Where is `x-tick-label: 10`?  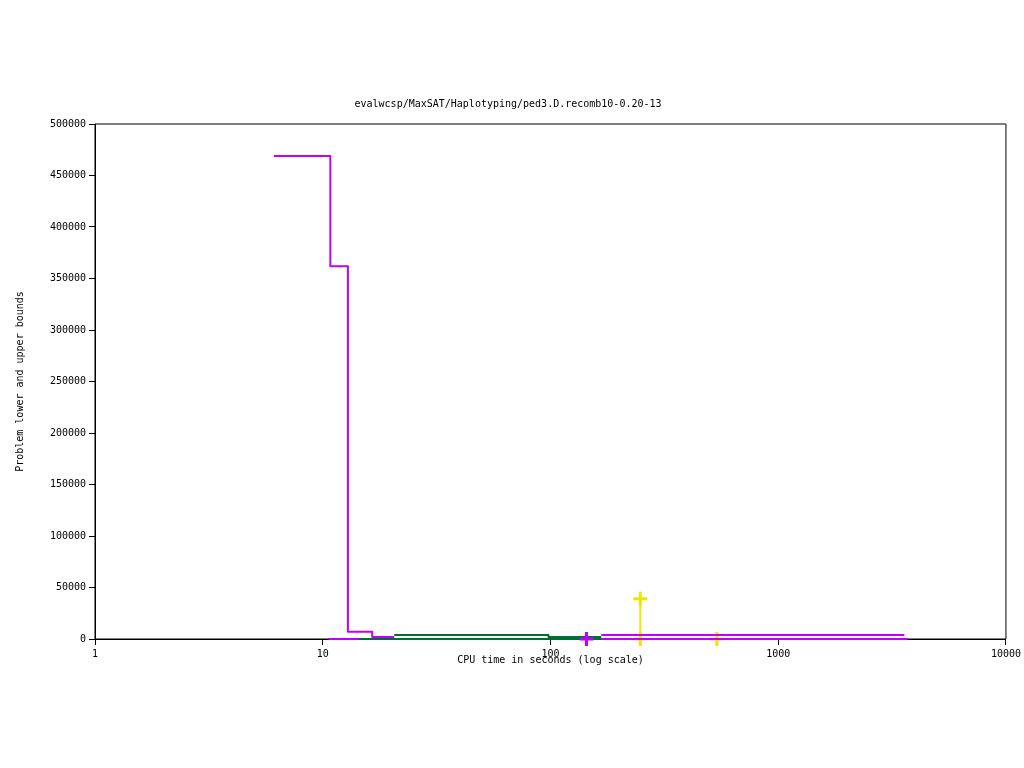 x-tick-label: 10 is located at coordinates (322, 653).